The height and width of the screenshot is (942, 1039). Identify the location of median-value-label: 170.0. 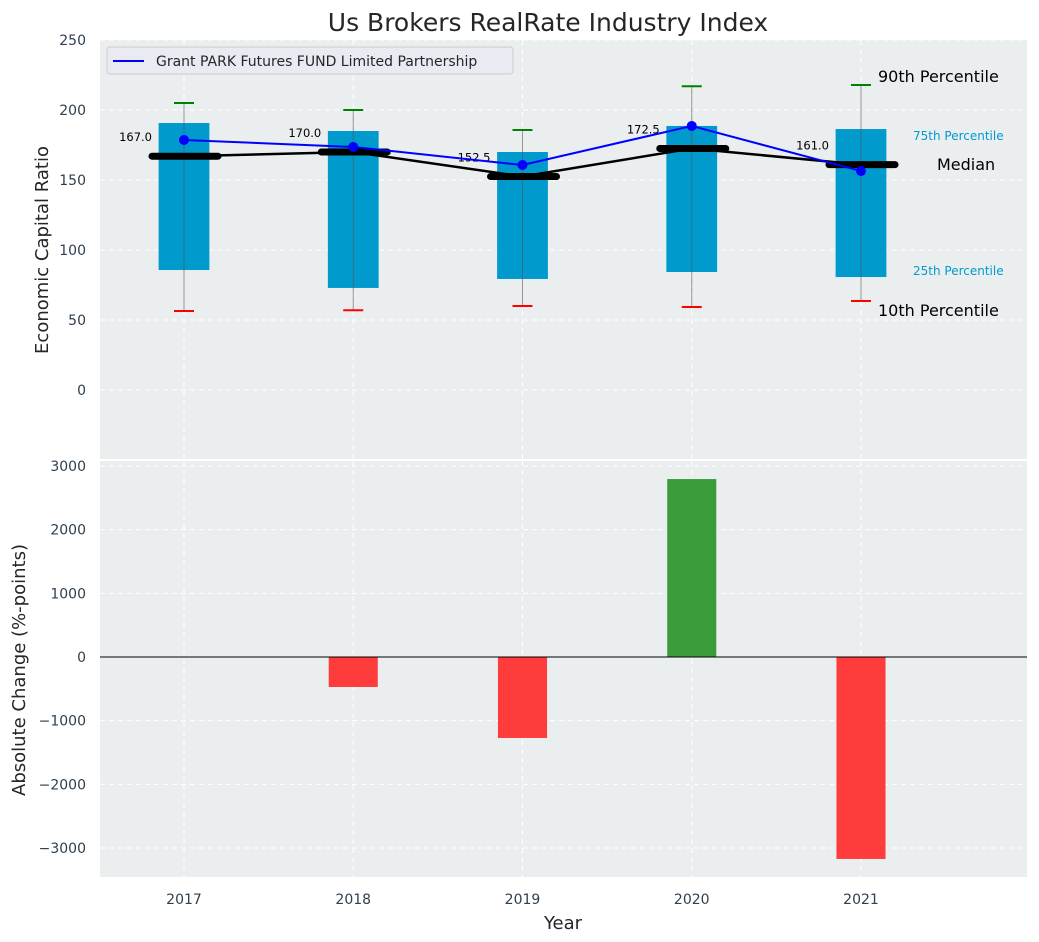
(304, 133).